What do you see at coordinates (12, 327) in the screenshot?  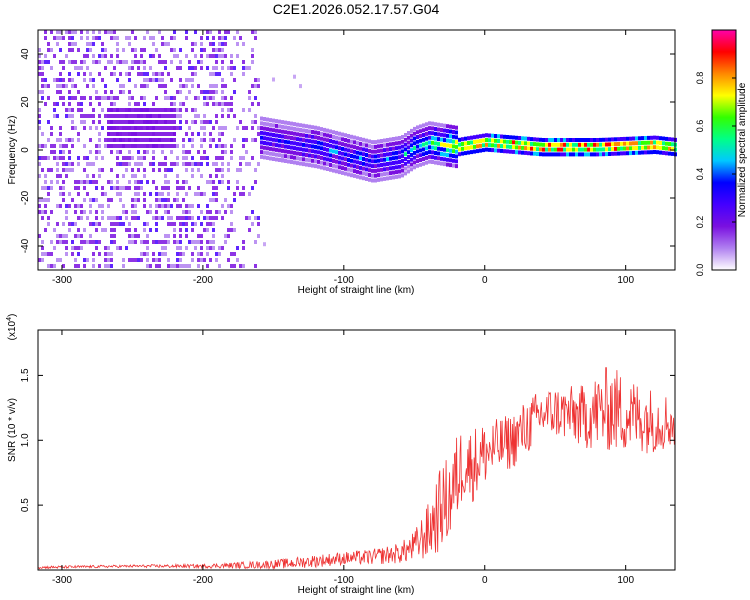 I see `snr-y-multiplier: (x104)` at bounding box center [12, 327].